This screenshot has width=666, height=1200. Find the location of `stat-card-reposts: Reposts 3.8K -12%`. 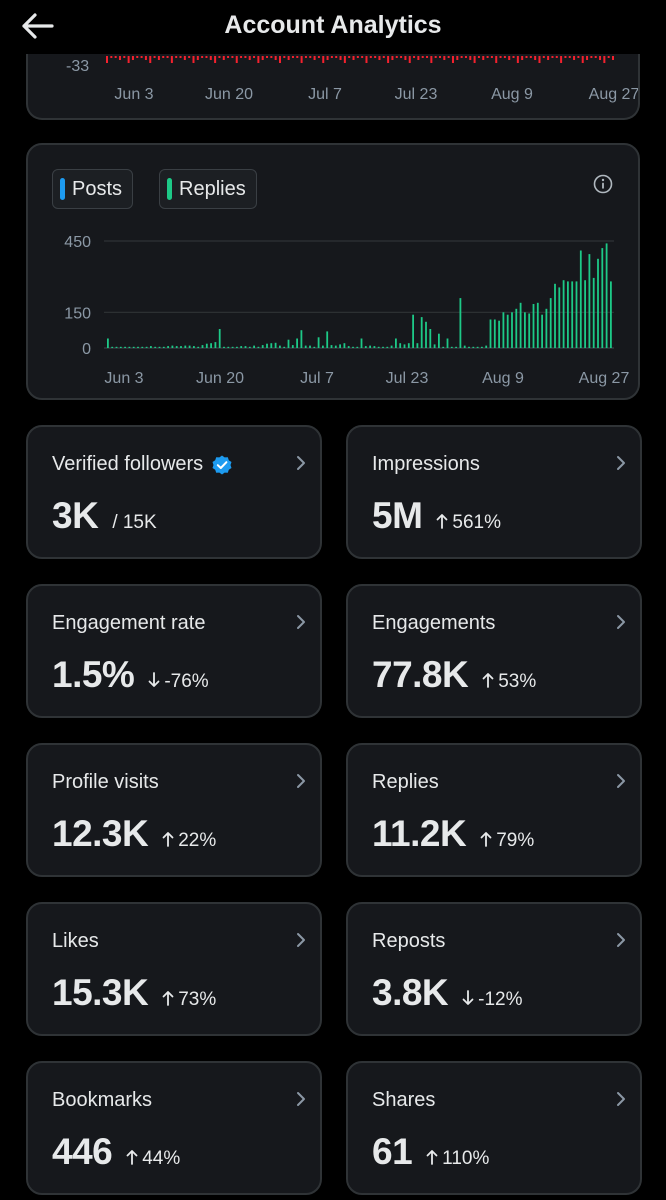

stat-card-reposts: Reposts 3.8K -12% is located at coordinates (494, 969).